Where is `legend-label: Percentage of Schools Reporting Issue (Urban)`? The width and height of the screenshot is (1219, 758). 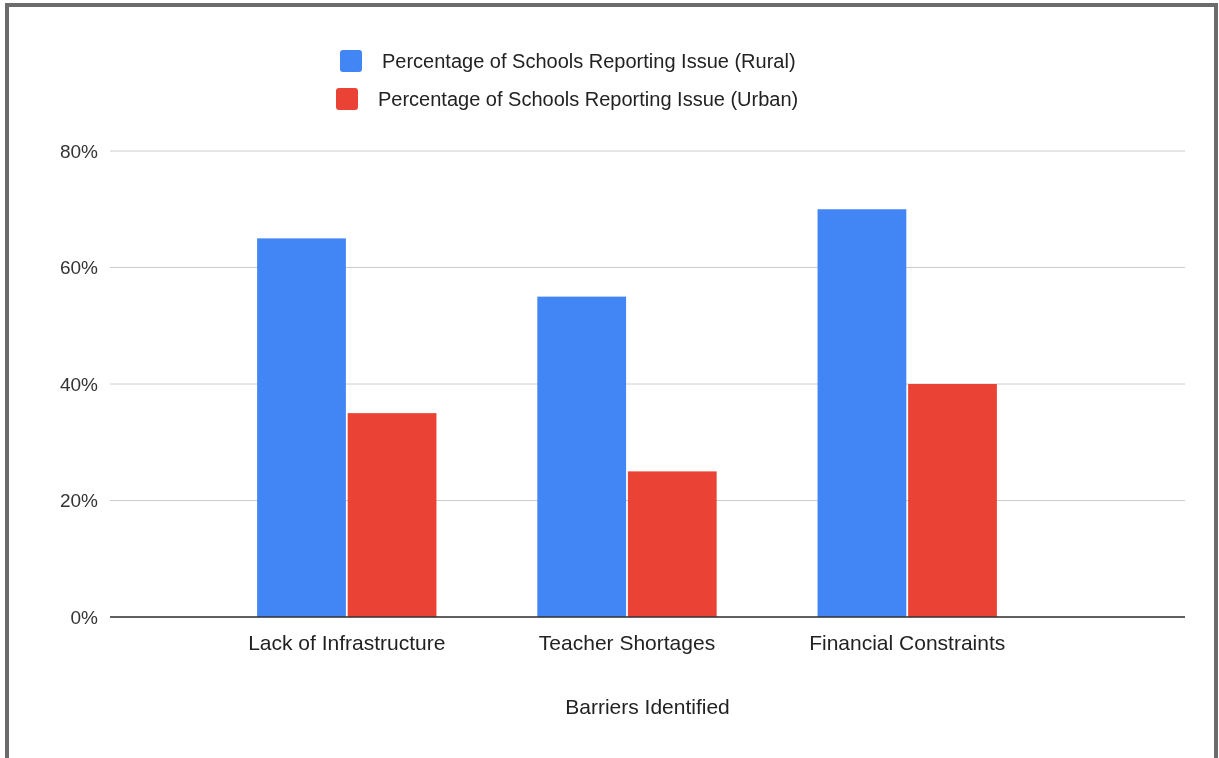
legend-label: Percentage of Schools Reporting Issue (Urban) is located at coordinates (588, 99).